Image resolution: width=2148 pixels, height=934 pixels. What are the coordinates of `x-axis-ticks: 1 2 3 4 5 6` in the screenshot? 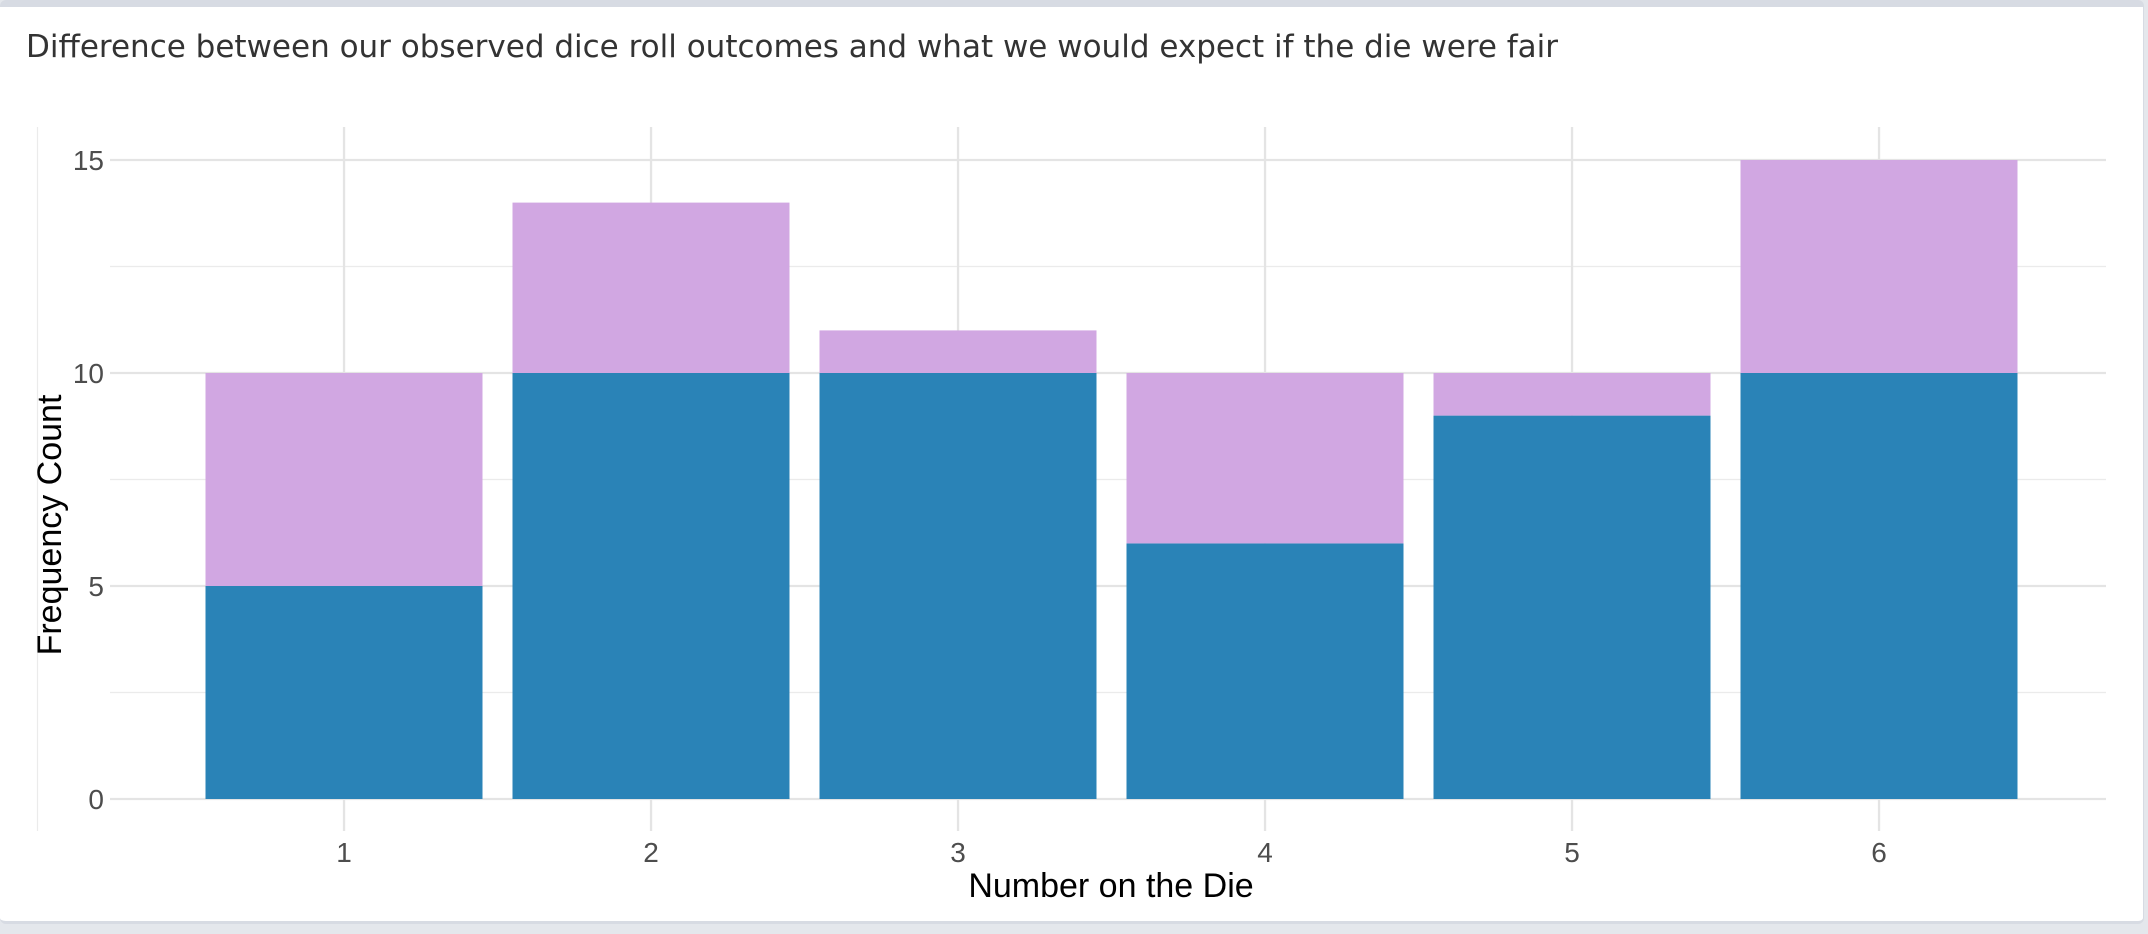 It's located at (1111, 852).